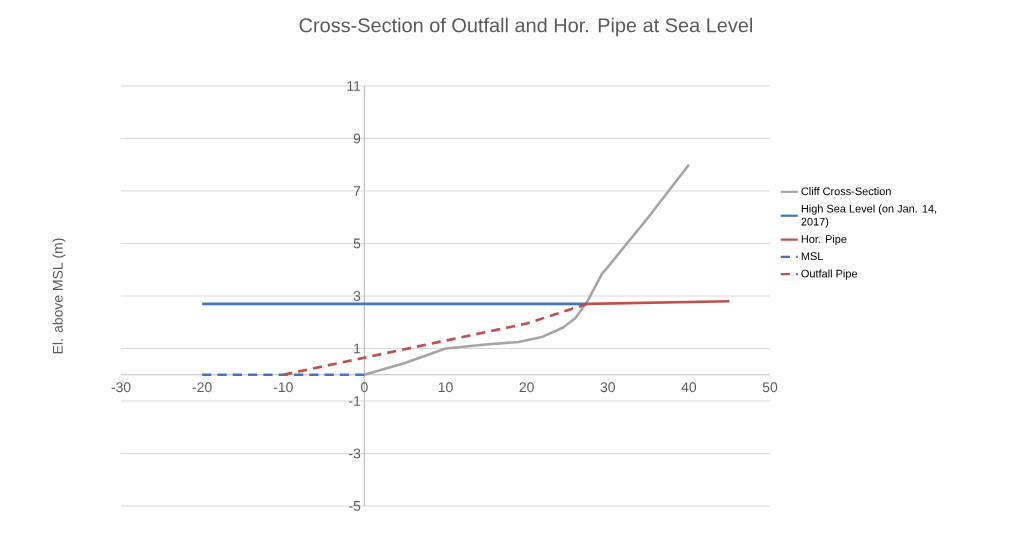  What do you see at coordinates (824, 240) in the screenshot?
I see `legend-label: Hor. Pipe` at bounding box center [824, 240].